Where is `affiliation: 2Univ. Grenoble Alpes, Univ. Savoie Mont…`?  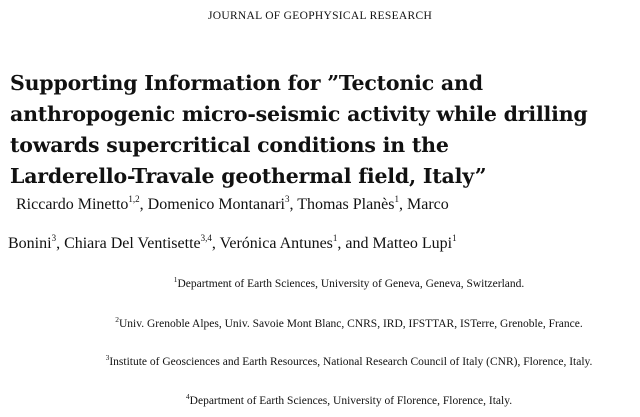 affiliation: 2Univ. Grenoble Alpes, Univ. Savoie Mont… is located at coordinates (320, 322).